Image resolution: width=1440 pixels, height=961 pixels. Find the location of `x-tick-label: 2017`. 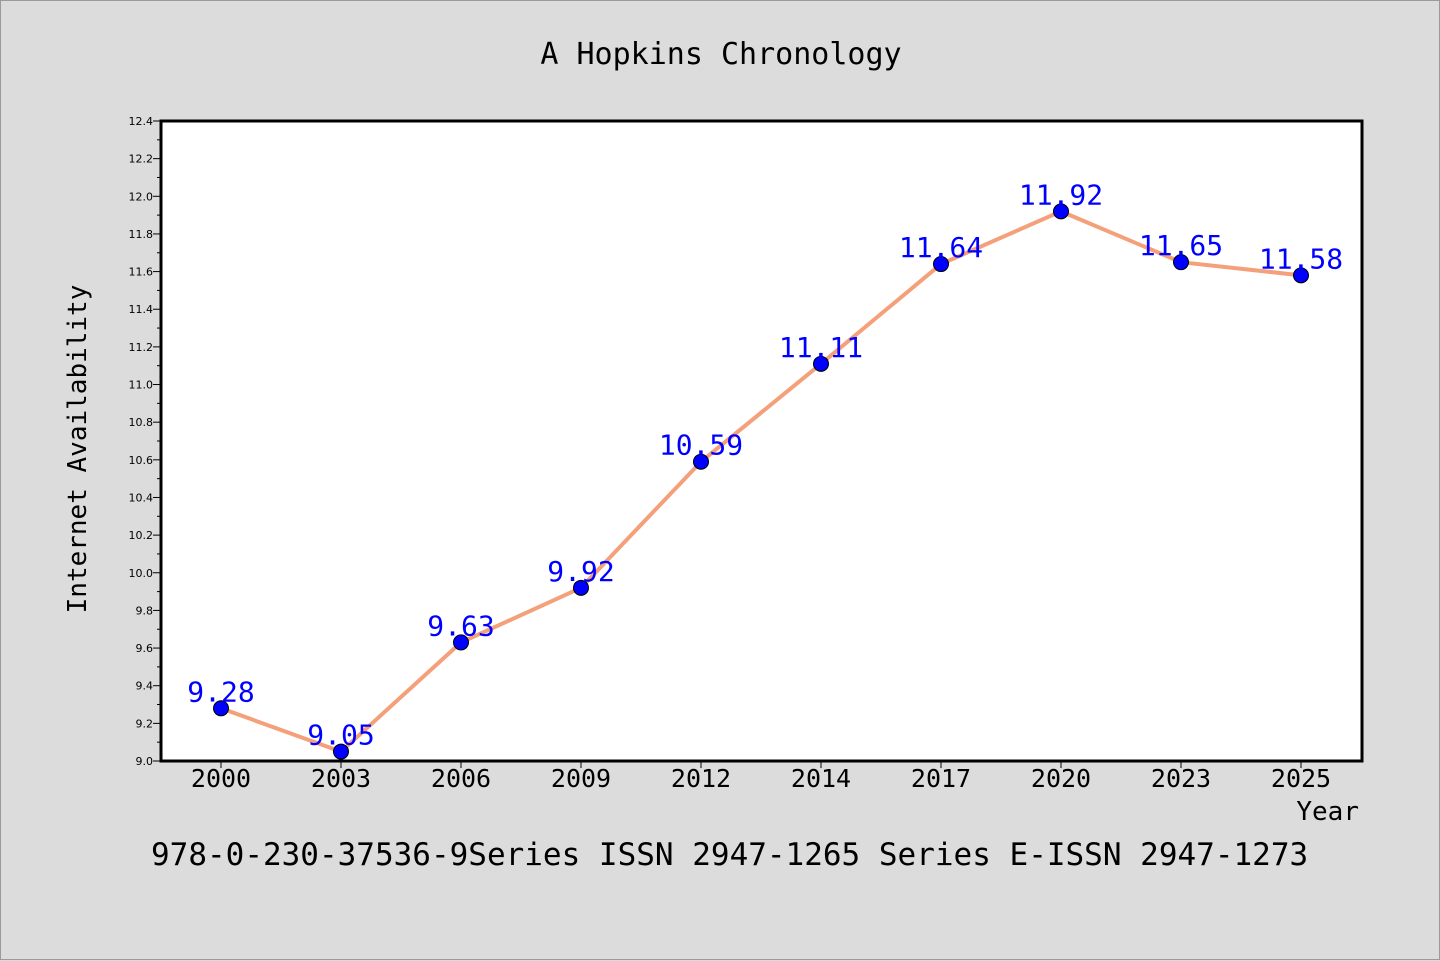

x-tick-label: 2017 is located at coordinates (941, 778).